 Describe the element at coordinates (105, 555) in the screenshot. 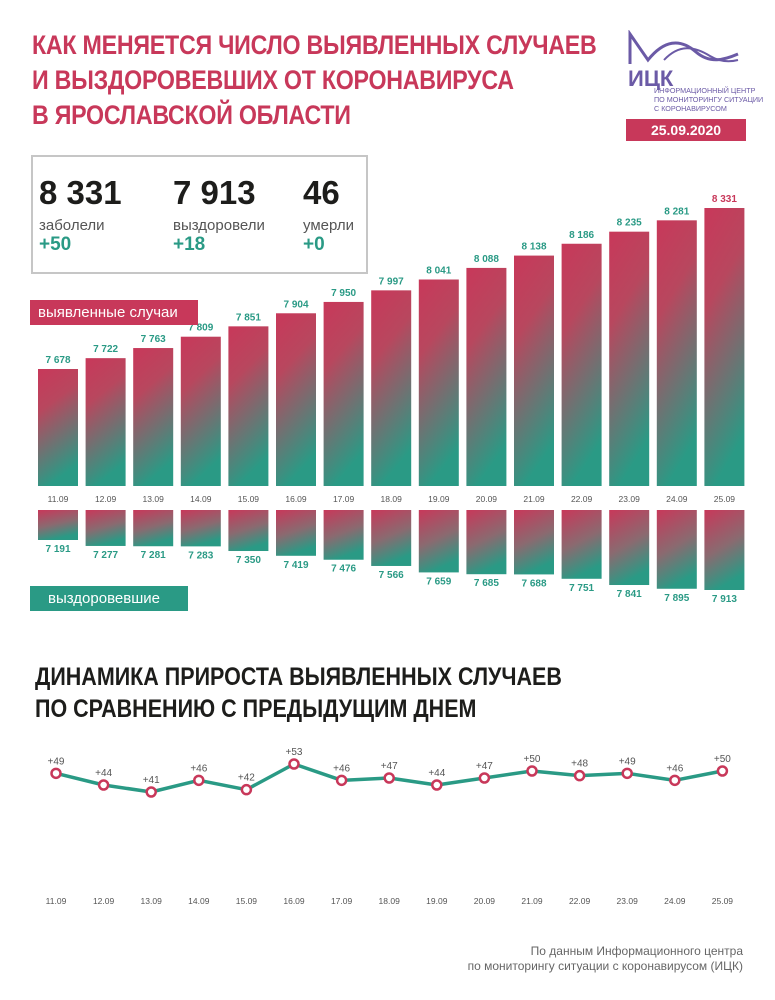

I see `recovered-bar-label: 7 277` at that location.